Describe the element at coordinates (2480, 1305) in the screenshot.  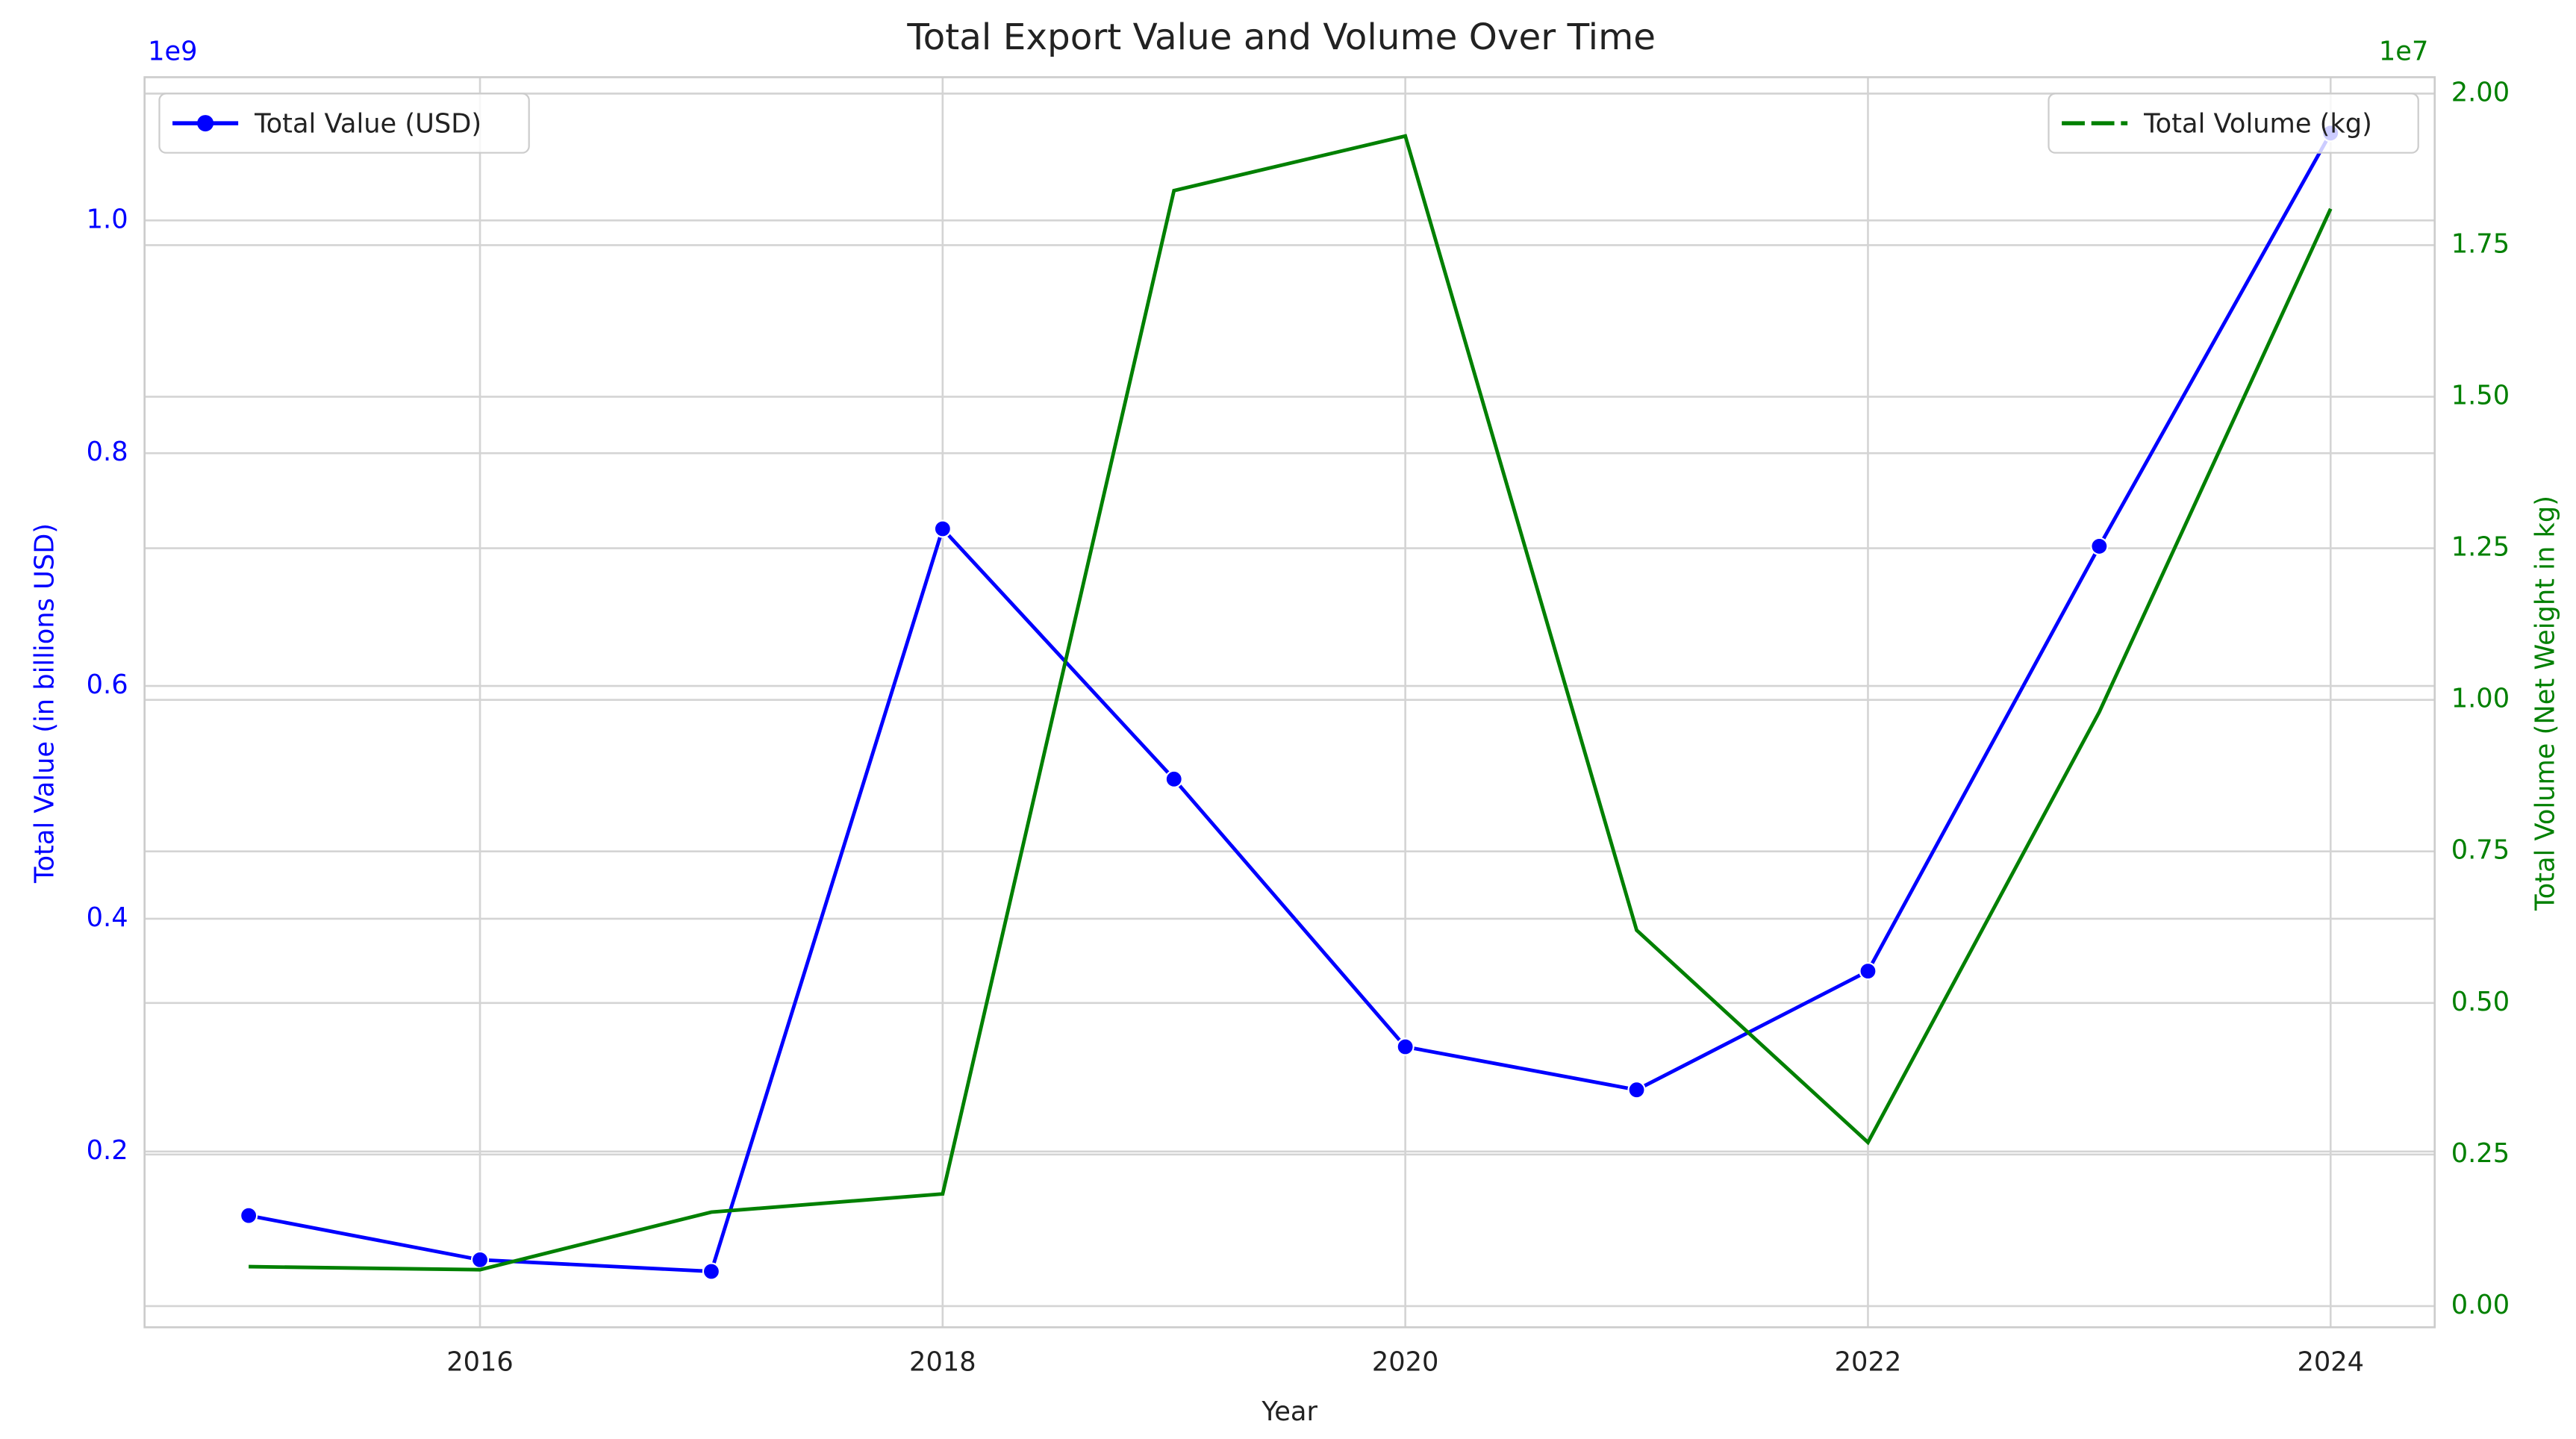
I see `y2-tick-label: 0.00` at that location.